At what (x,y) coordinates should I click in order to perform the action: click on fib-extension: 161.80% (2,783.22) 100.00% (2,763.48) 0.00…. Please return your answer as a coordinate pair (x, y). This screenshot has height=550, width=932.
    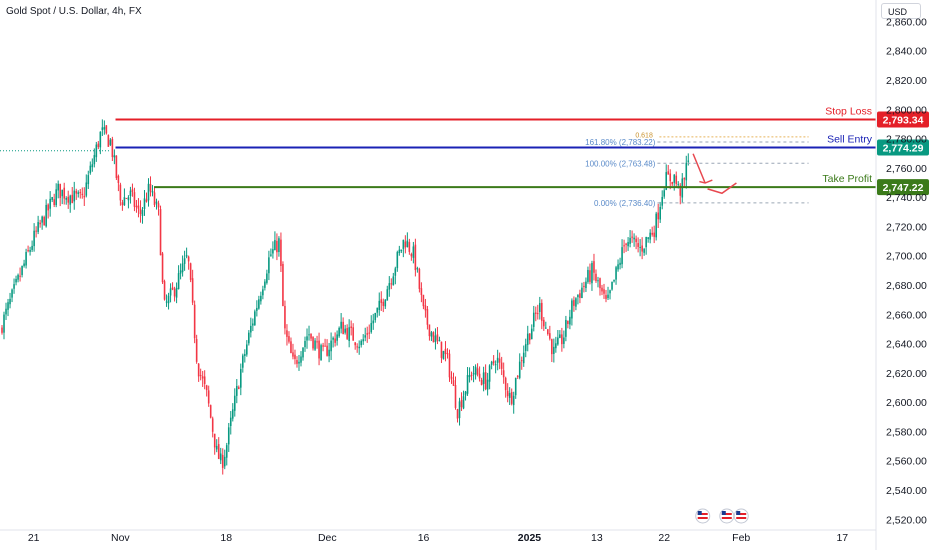
    Looking at the image, I should click on (697, 170).